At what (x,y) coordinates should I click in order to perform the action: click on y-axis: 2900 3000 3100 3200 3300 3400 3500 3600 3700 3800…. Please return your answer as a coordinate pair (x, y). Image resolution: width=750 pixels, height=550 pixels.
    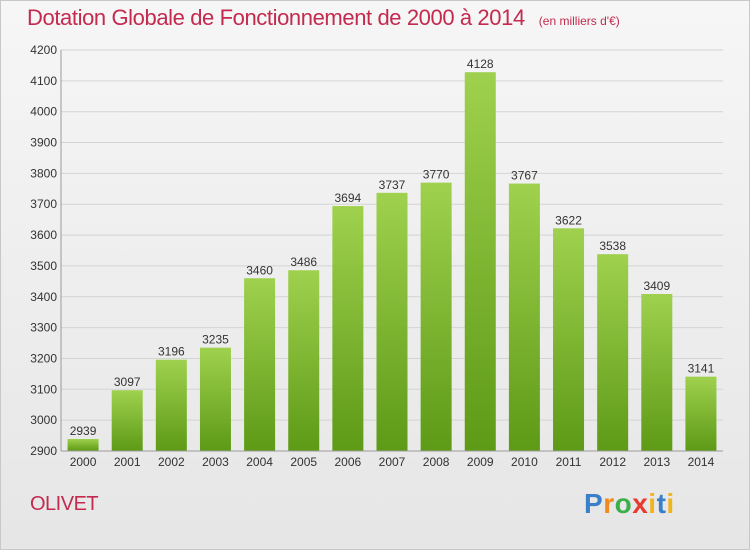
    Looking at the image, I should click on (46, 250).